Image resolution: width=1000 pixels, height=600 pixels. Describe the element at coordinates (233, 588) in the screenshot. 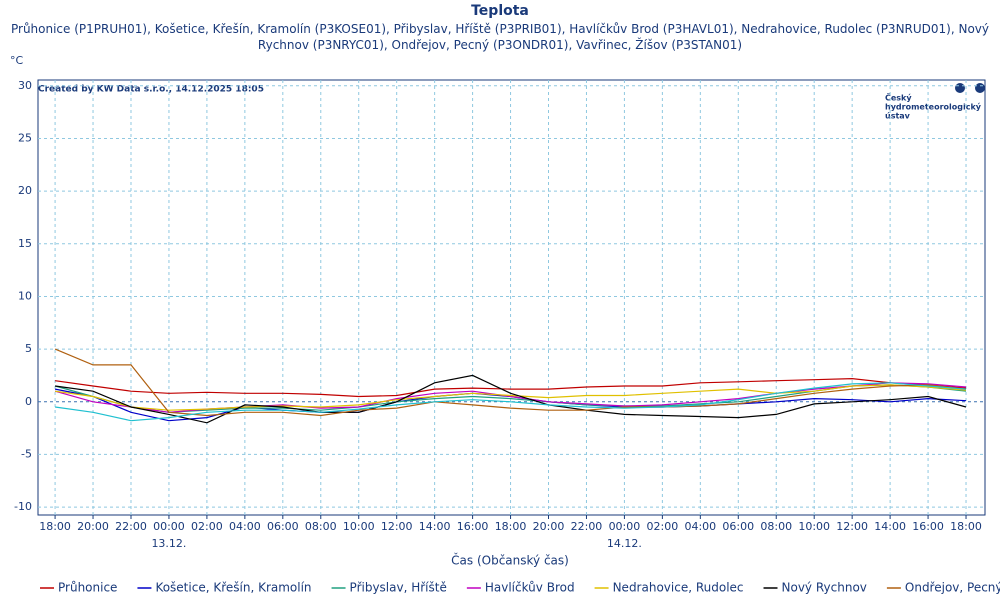

I see `legend-label: Košetice, Křešín, Kramolín` at that location.